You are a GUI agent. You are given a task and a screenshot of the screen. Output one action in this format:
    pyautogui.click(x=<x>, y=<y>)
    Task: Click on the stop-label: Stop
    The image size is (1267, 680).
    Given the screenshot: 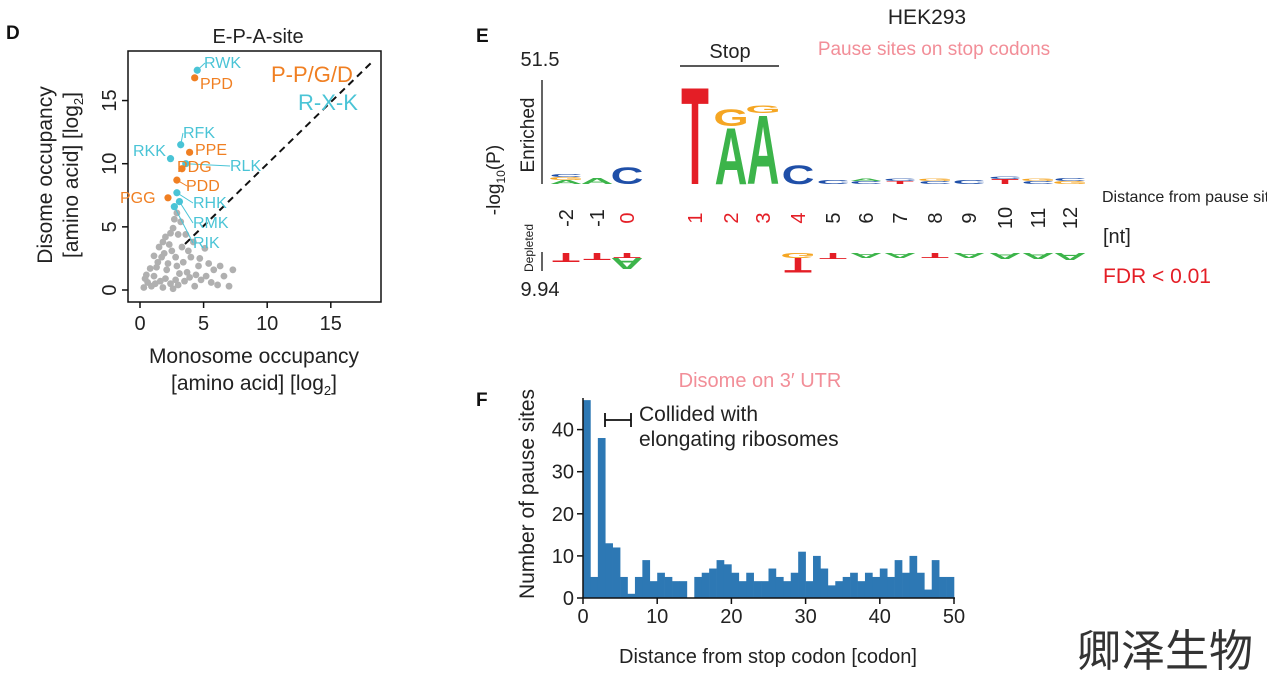 What is the action you would take?
    pyautogui.click(x=729, y=52)
    